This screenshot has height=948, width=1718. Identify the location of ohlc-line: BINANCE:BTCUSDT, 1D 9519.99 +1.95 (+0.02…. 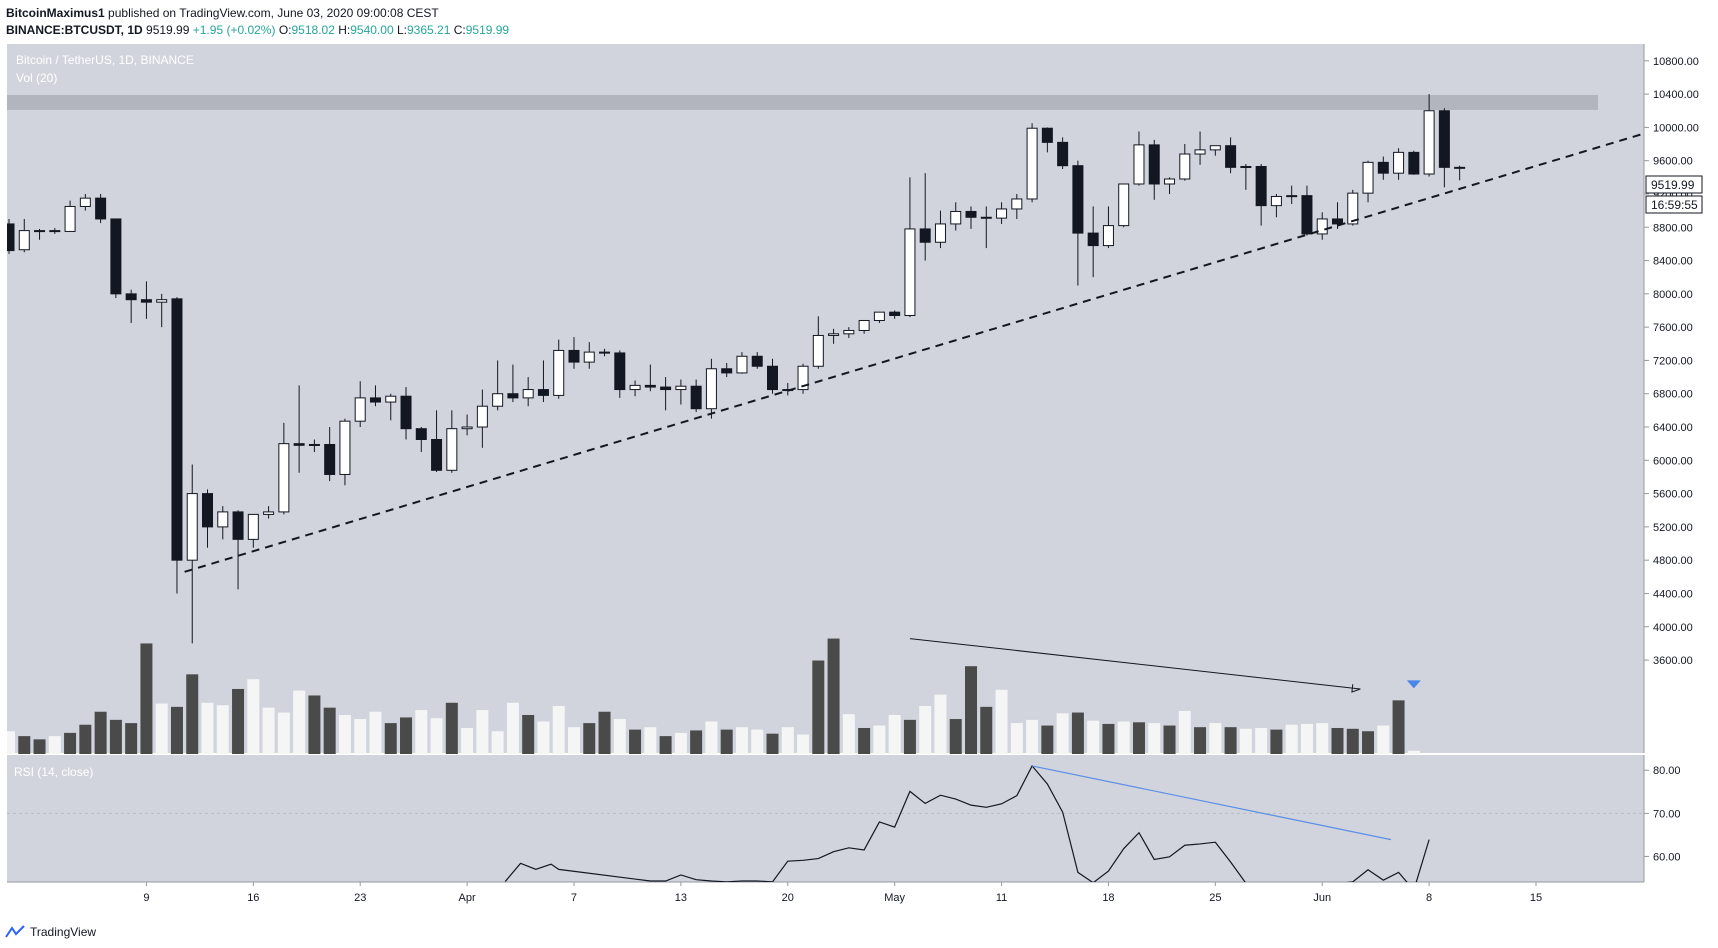
(257, 30).